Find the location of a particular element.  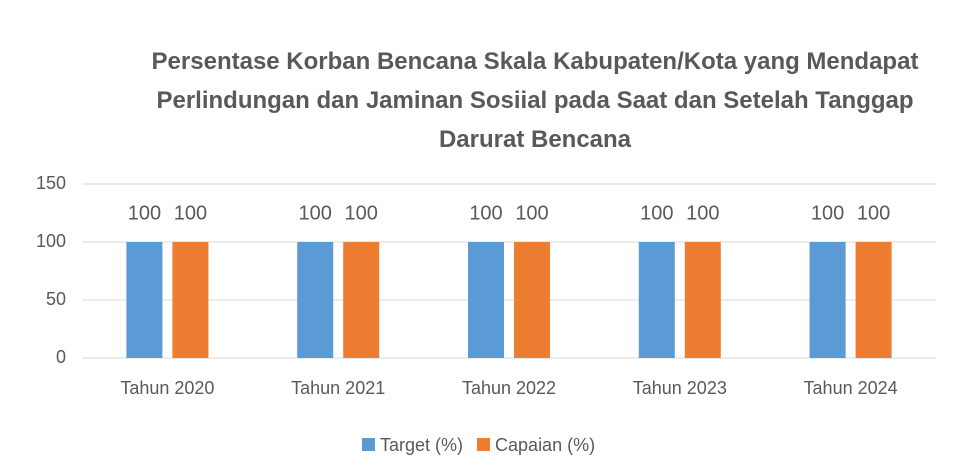

x-tick-label: Tahun 2023 is located at coordinates (680, 388).